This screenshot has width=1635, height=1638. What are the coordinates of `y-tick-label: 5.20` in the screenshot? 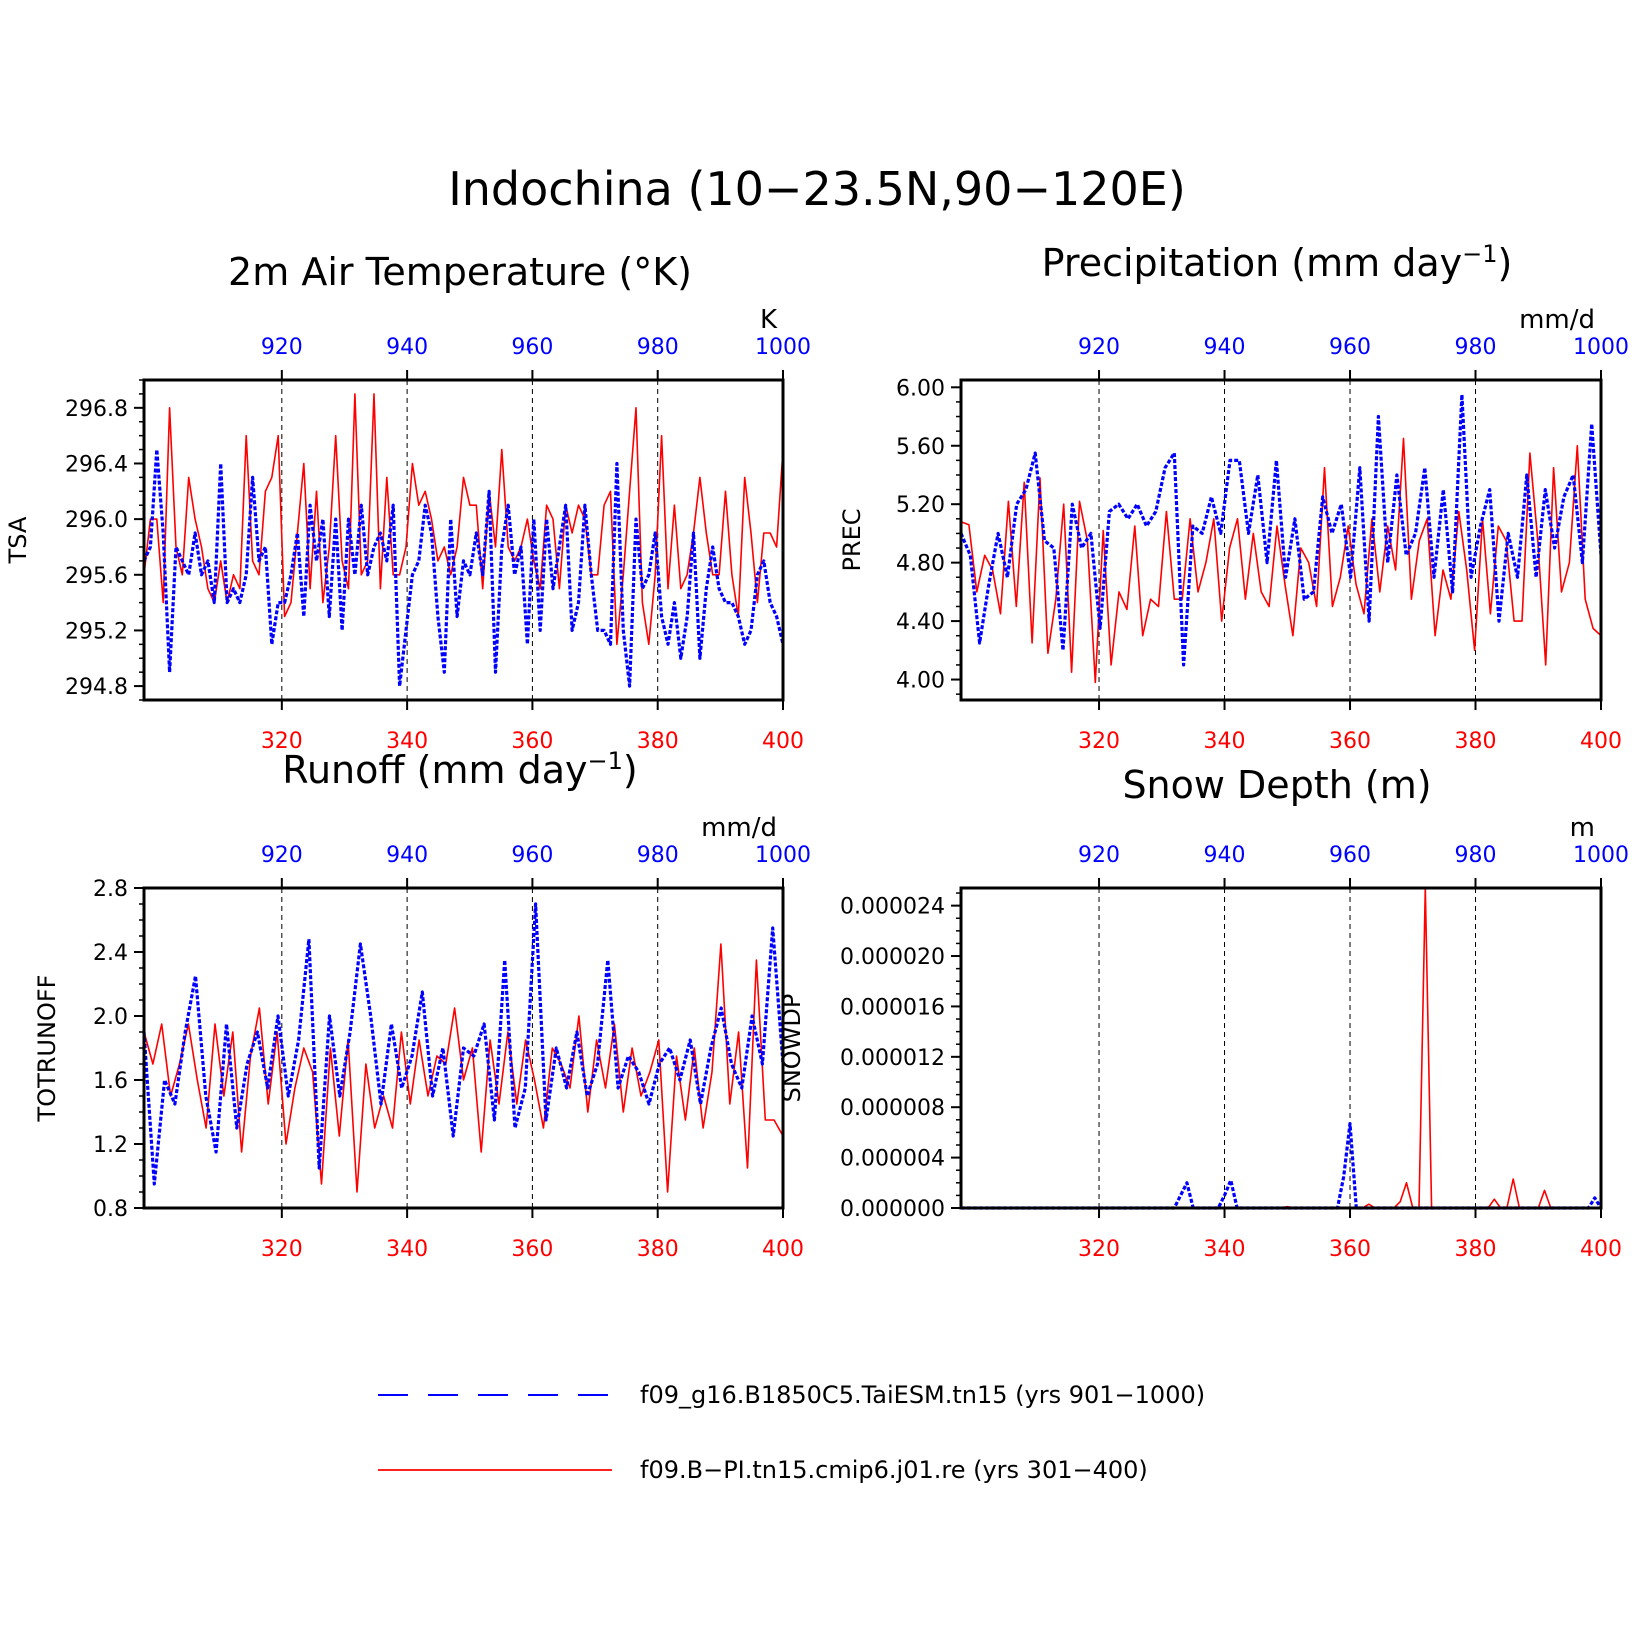 It's located at (920, 505).